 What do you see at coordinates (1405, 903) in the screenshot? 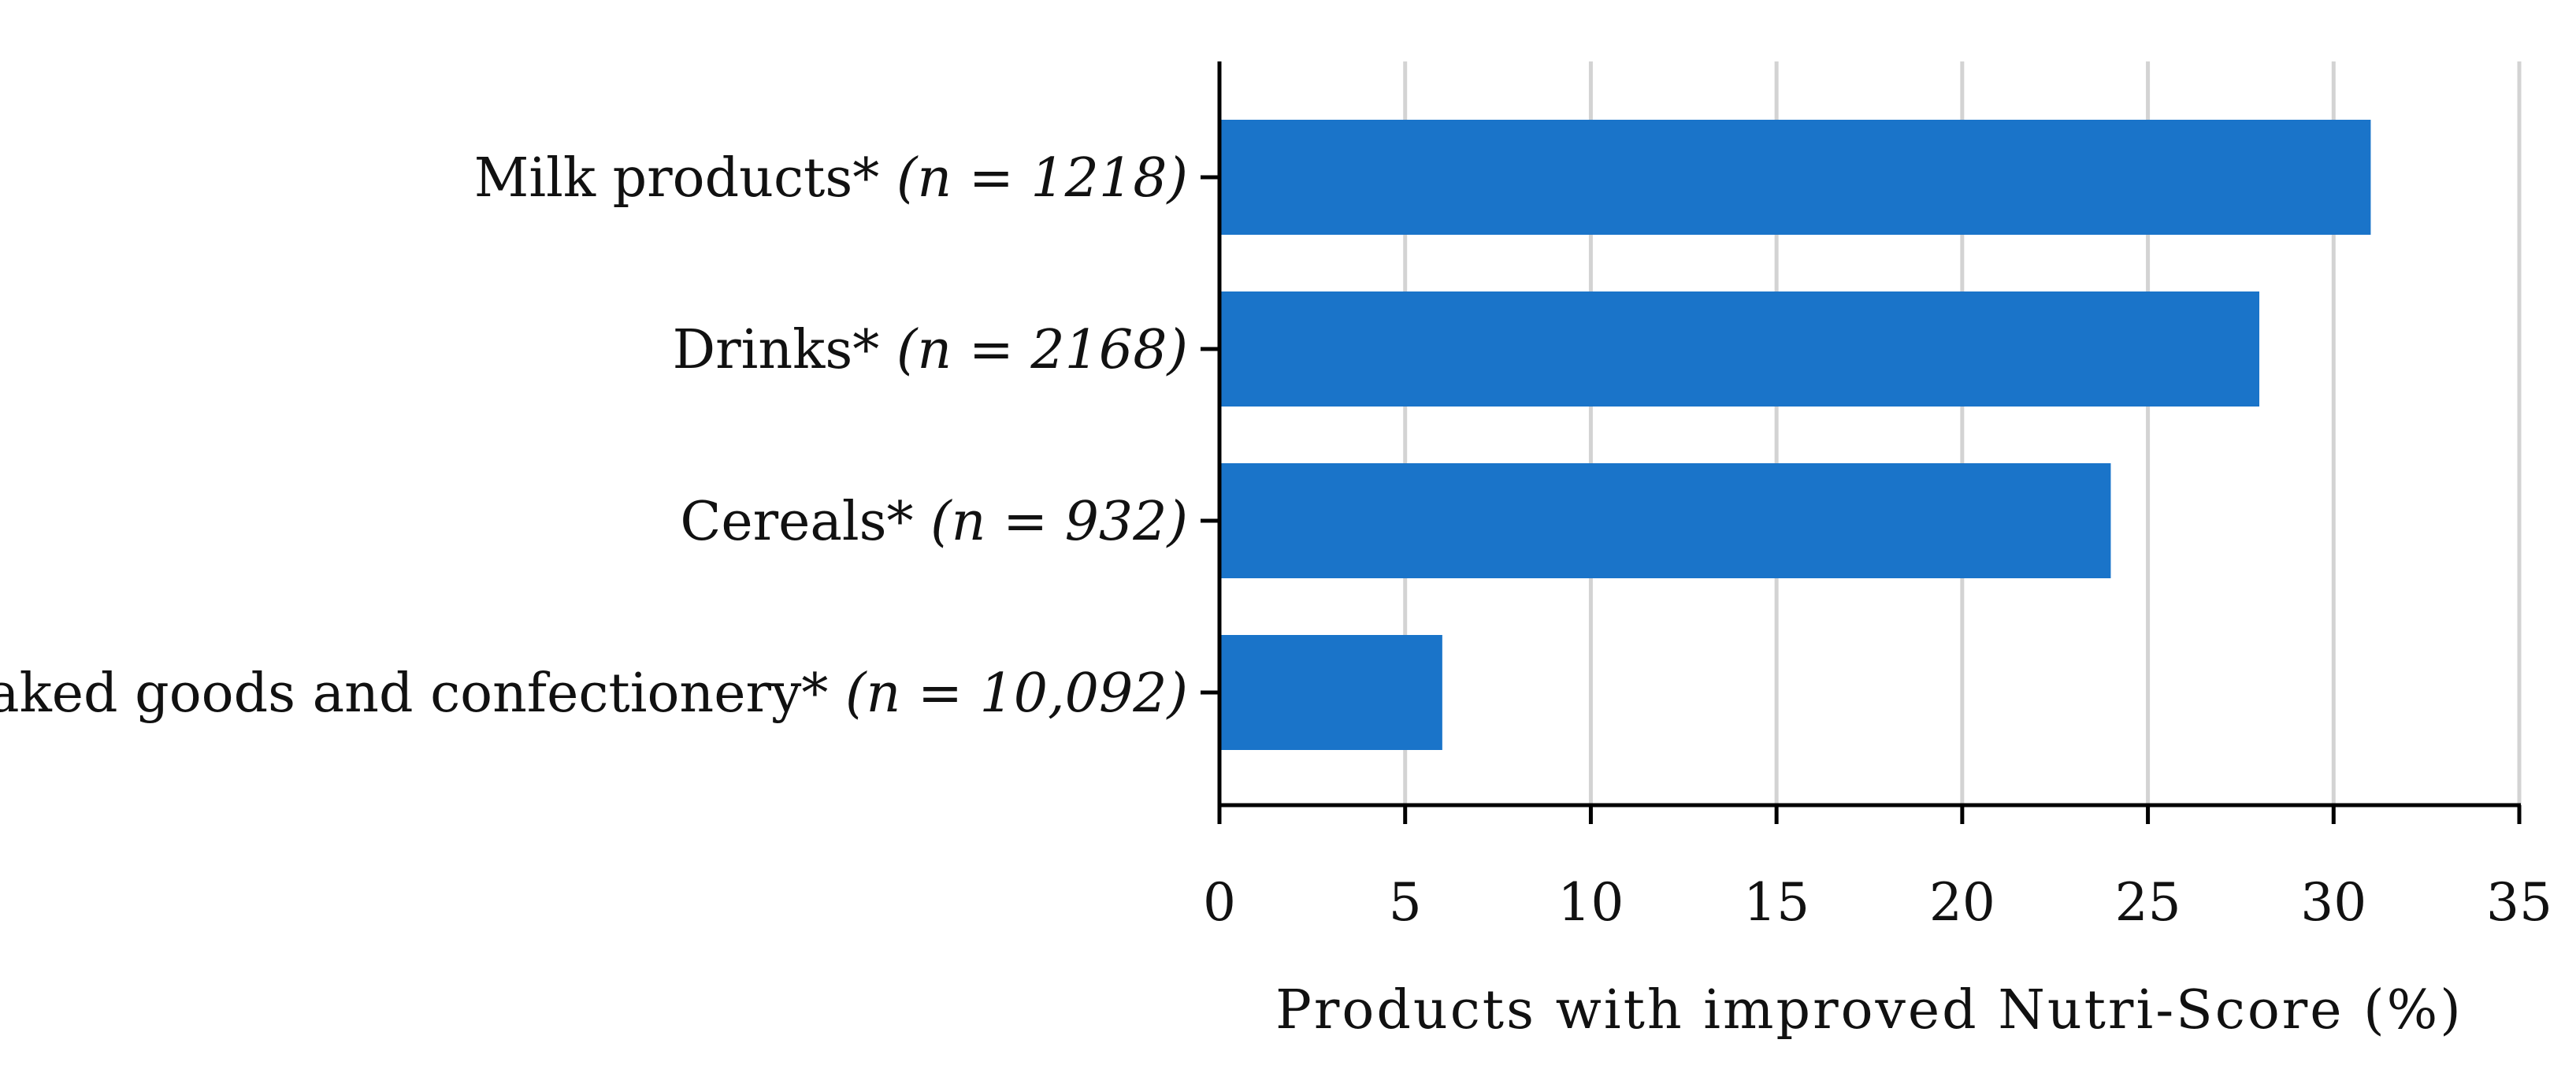
I see `x-tick-label: 5` at bounding box center [1405, 903].